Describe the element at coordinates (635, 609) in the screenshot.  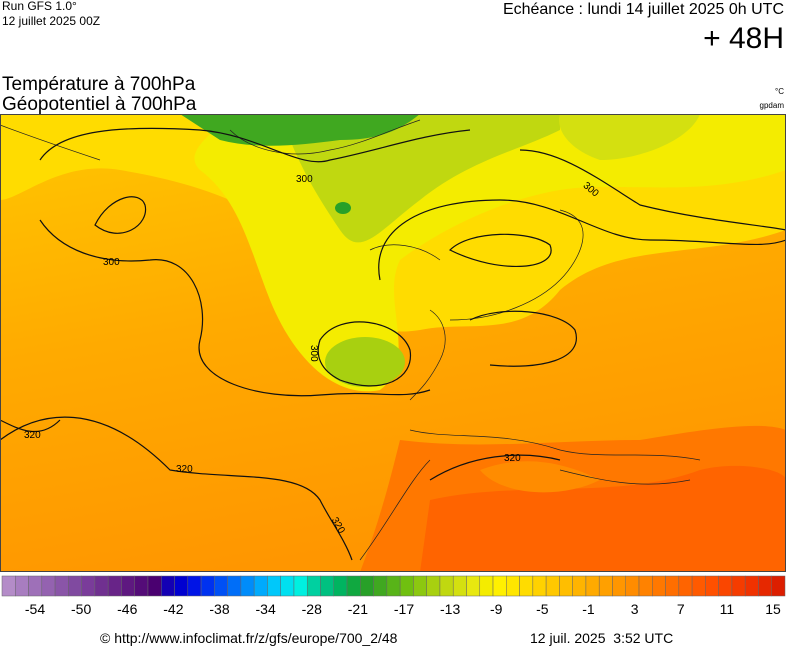
I see `legend-label: 3` at that location.